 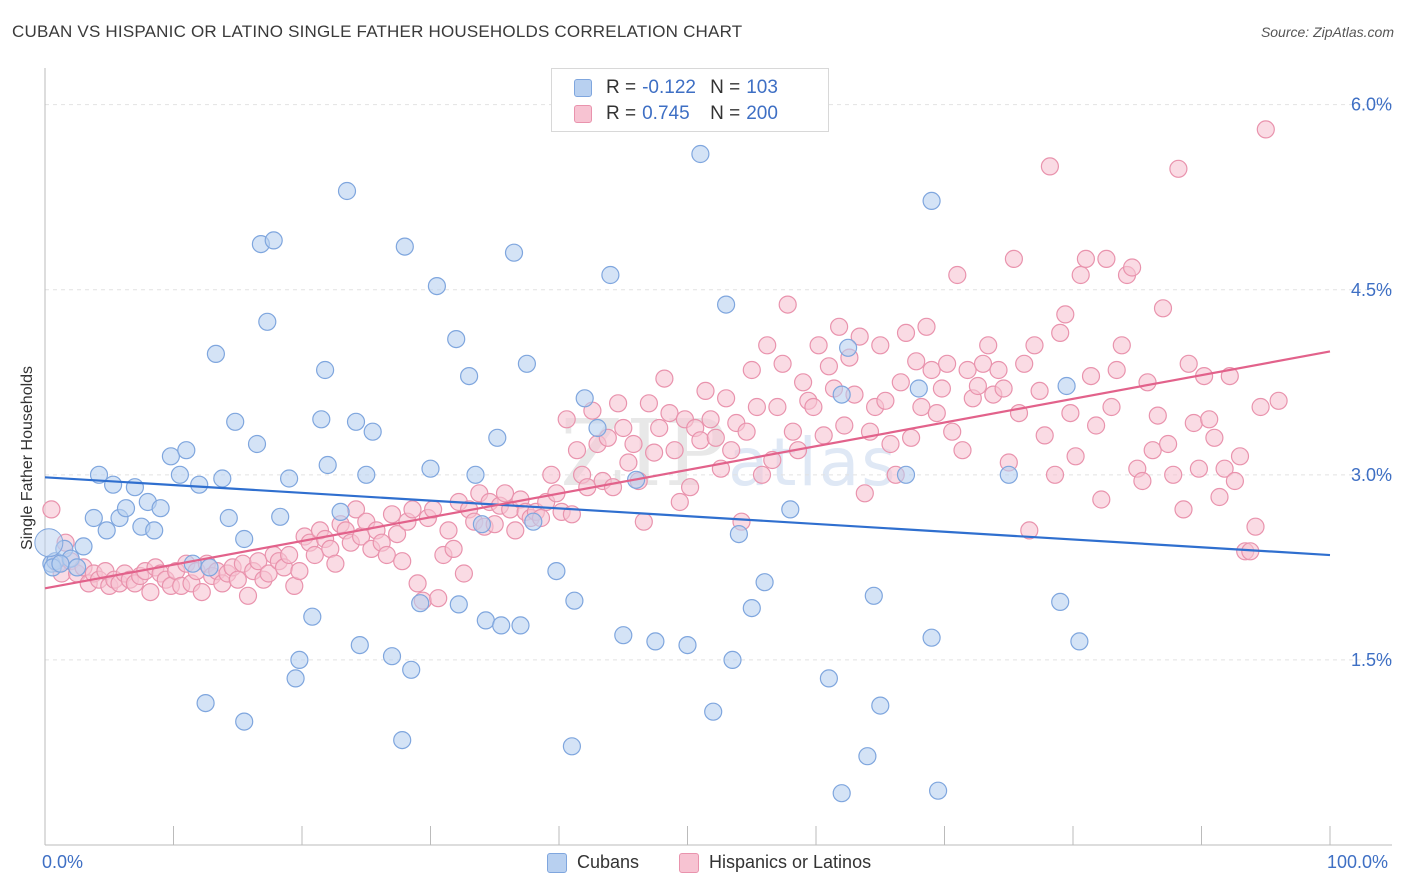 I want to click on y-tick-labels: 1.5% 3.0% 4.5% 6.0%, so click(x=1371, y=382).